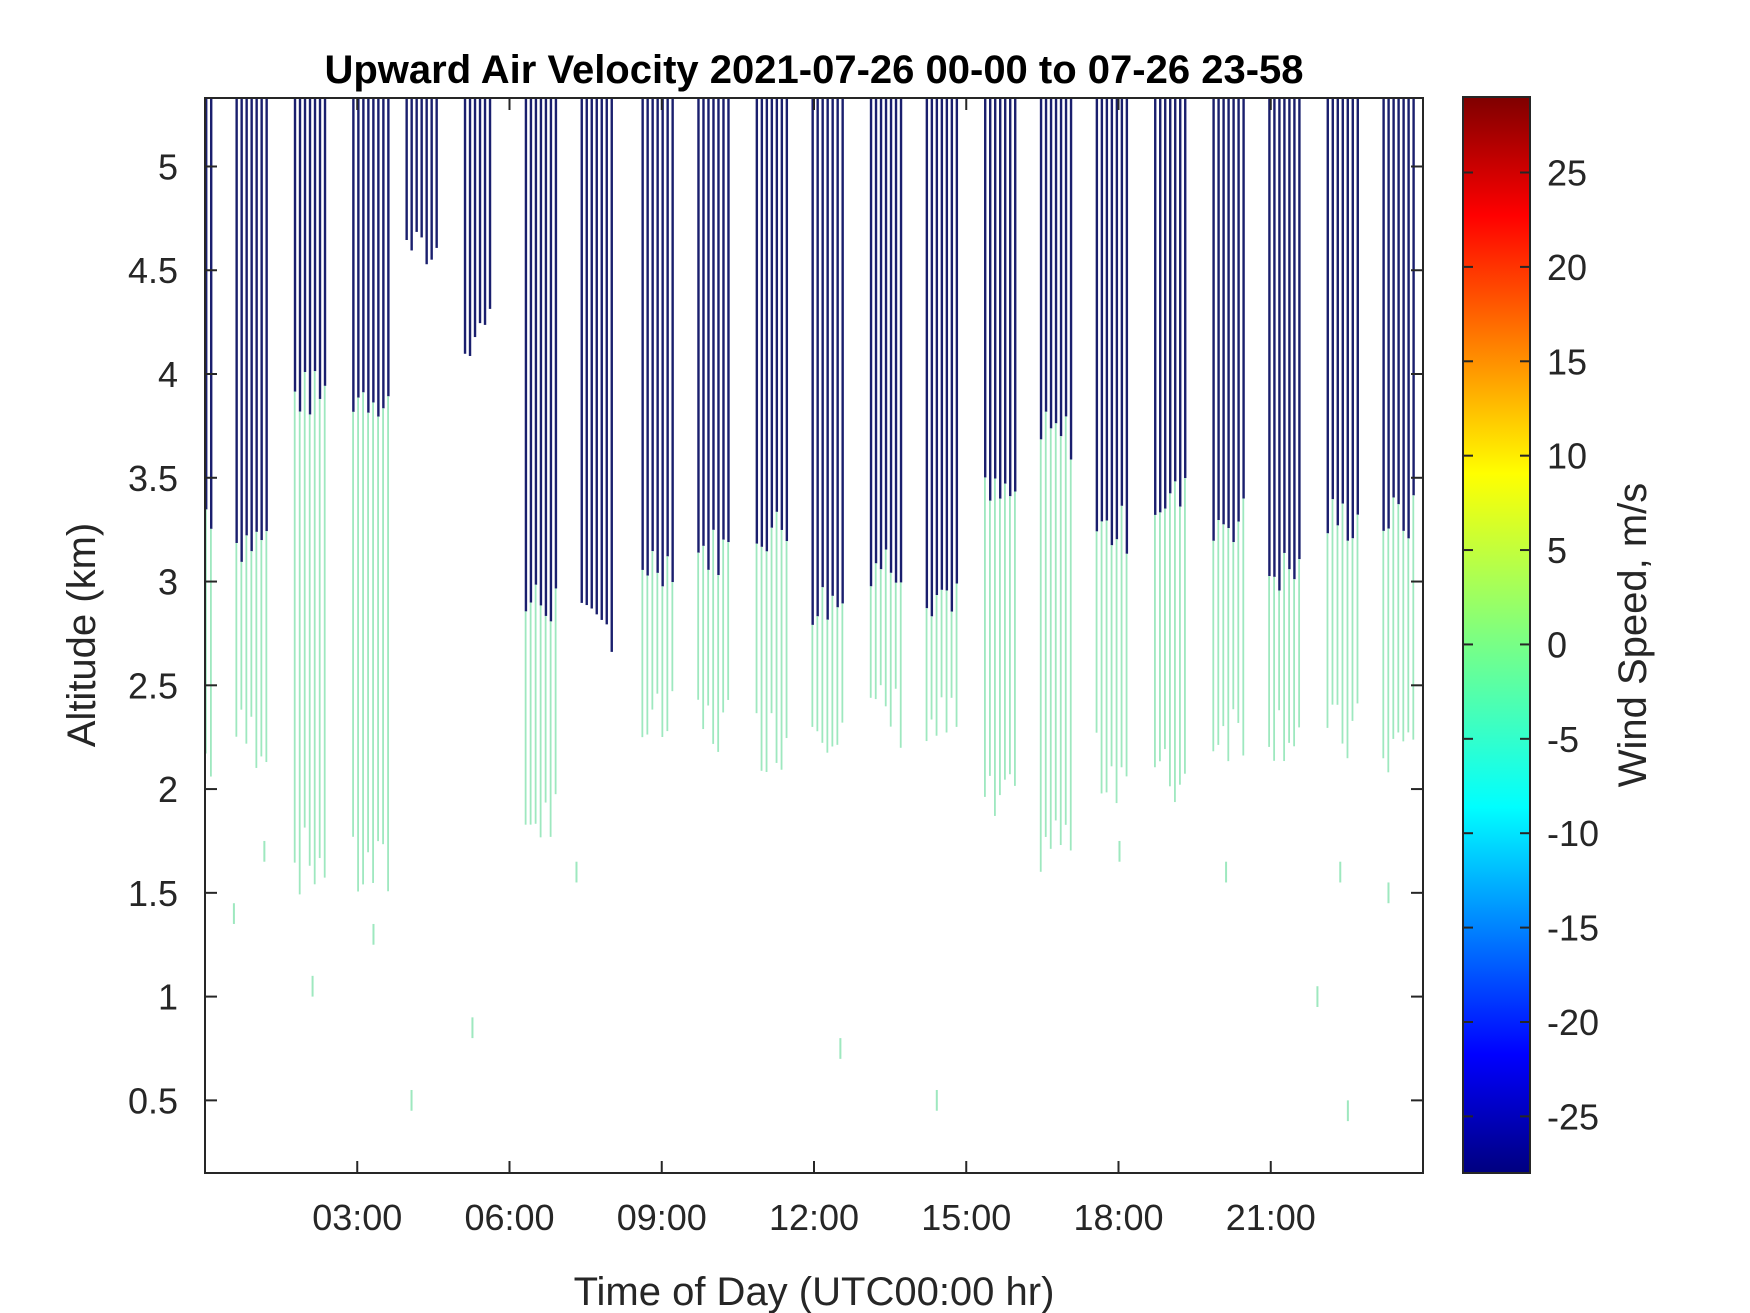  I want to click on y-tick-label: 5, so click(168, 166).